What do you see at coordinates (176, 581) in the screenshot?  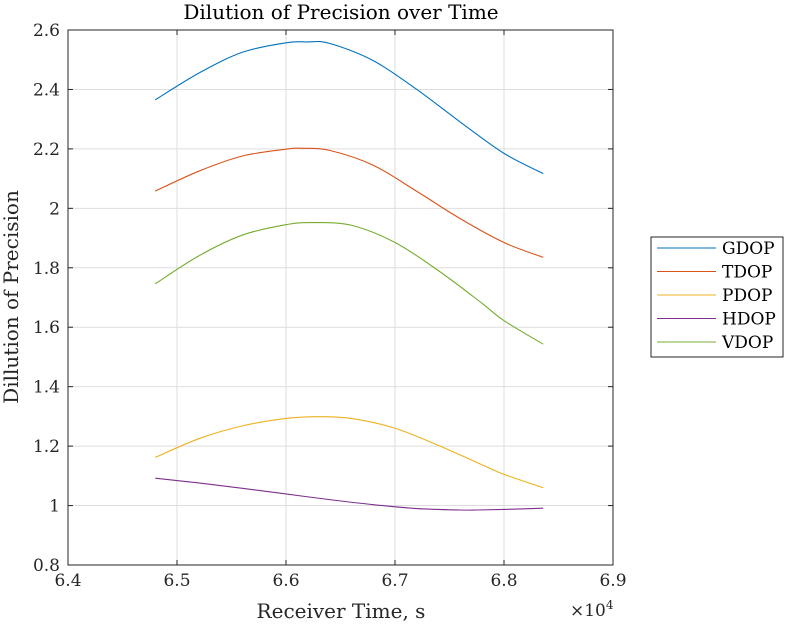 I see `x-tick-label: 6.5` at bounding box center [176, 581].